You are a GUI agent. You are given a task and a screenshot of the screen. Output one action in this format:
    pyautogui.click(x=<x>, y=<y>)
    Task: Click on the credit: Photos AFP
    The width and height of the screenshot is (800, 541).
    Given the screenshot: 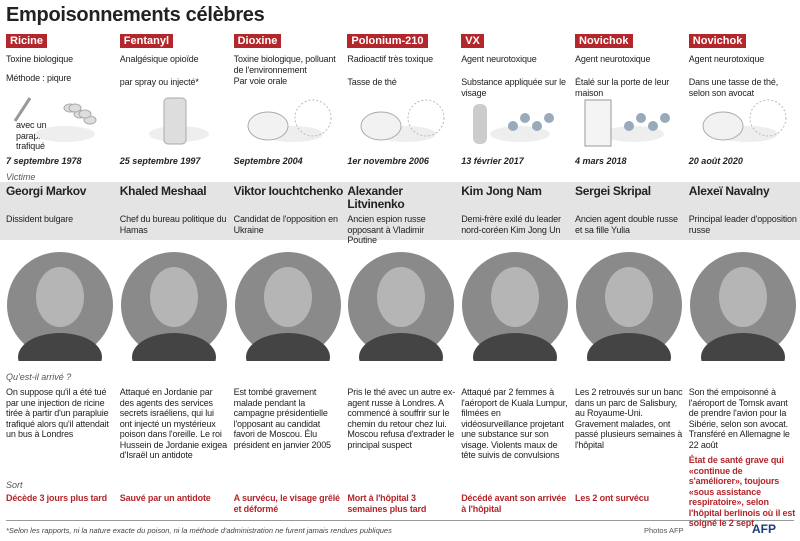 What is the action you would take?
    pyautogui.click(x=664, y=530)
    